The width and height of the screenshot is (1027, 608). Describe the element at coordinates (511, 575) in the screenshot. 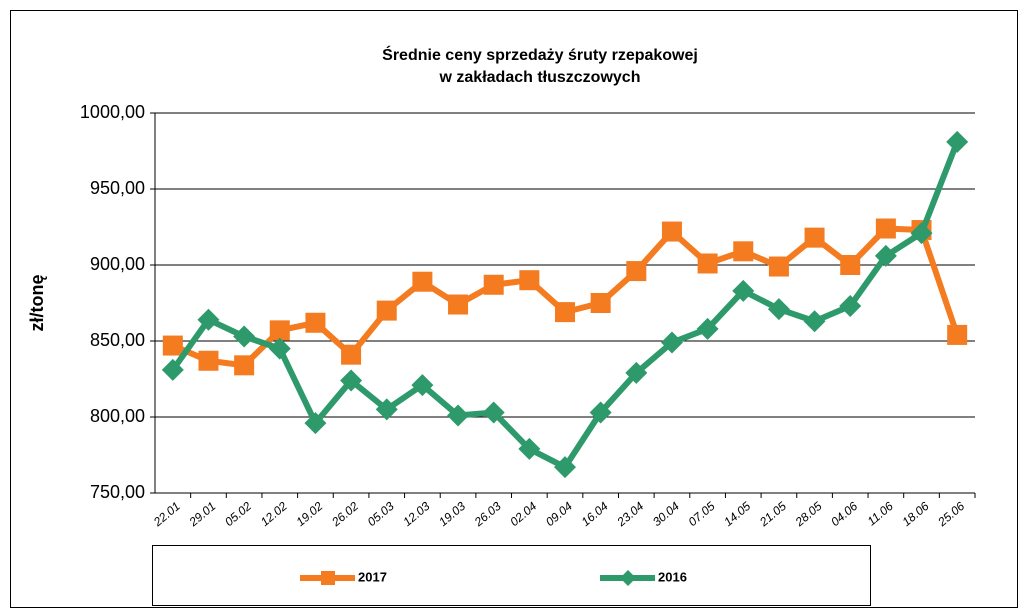

I see `legend-box` at that location.